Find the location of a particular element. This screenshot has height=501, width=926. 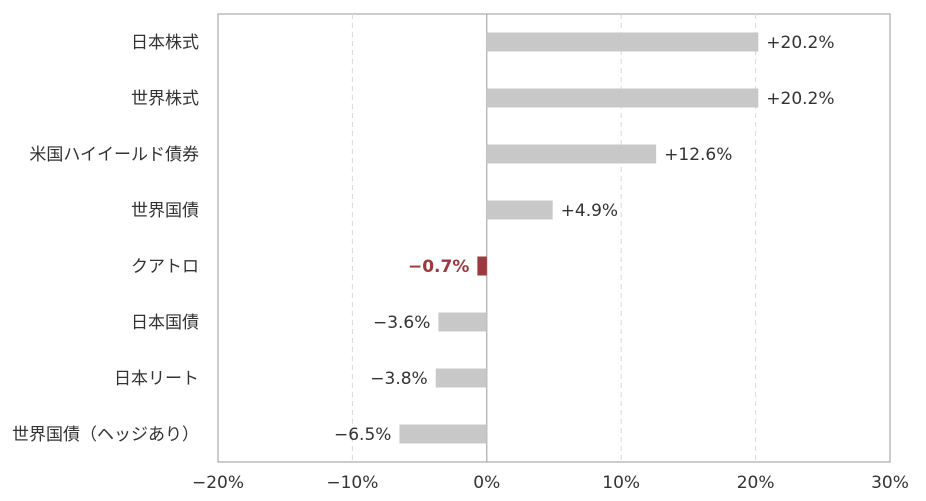

x-tick-label: −20% is located at coordinates (218, 483).